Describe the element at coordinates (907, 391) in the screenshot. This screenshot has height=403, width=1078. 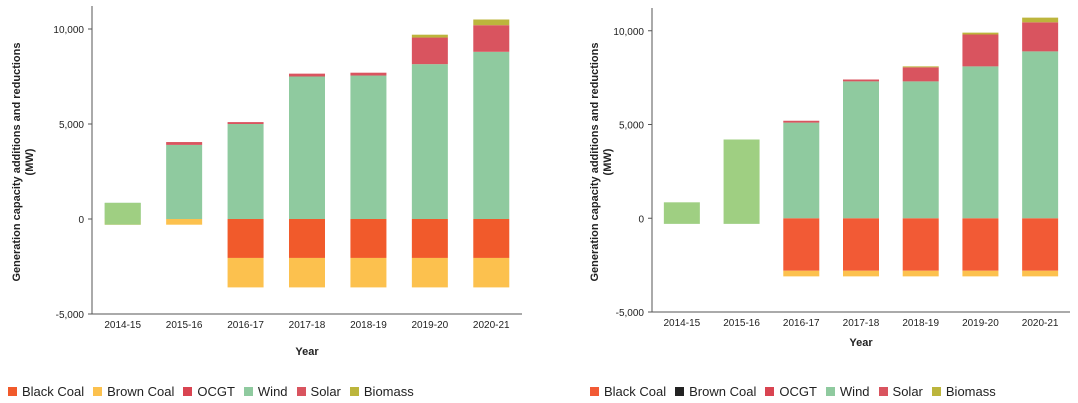
I see `legend-label: Solar` at that location.